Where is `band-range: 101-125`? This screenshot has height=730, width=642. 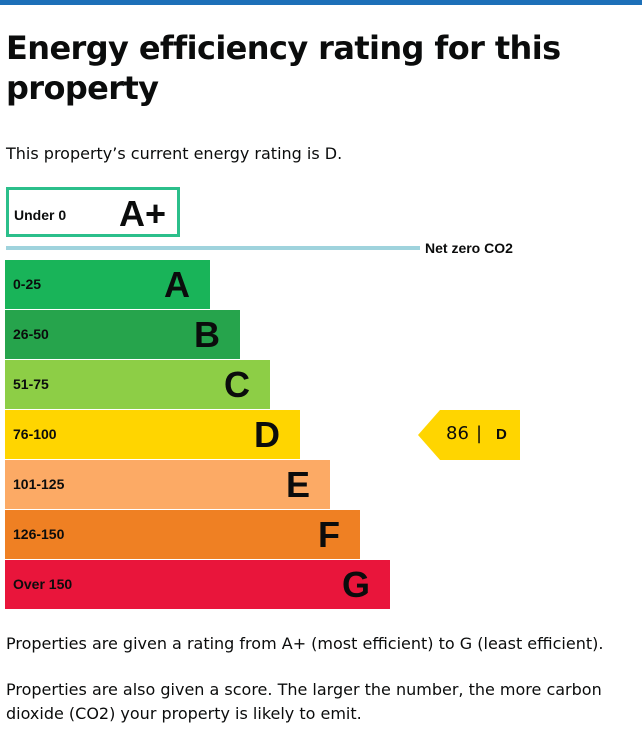 band-range: 101-125 is located at coordinates (39, 484).